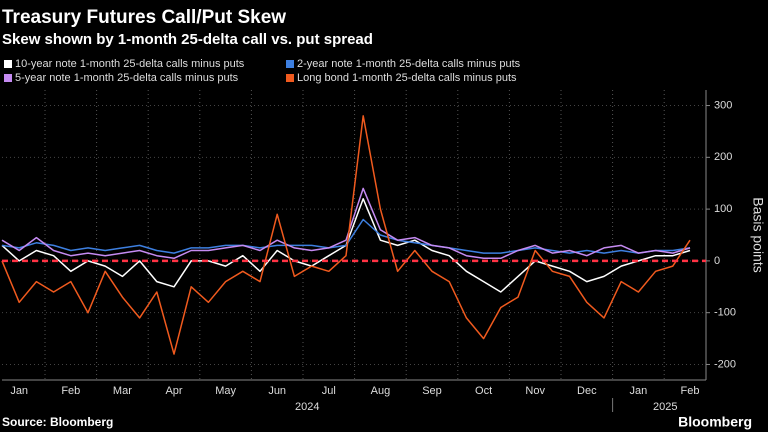 This screenshot has height=432, width=768. I want to click on x-tick-label: May, so click(225, 391).